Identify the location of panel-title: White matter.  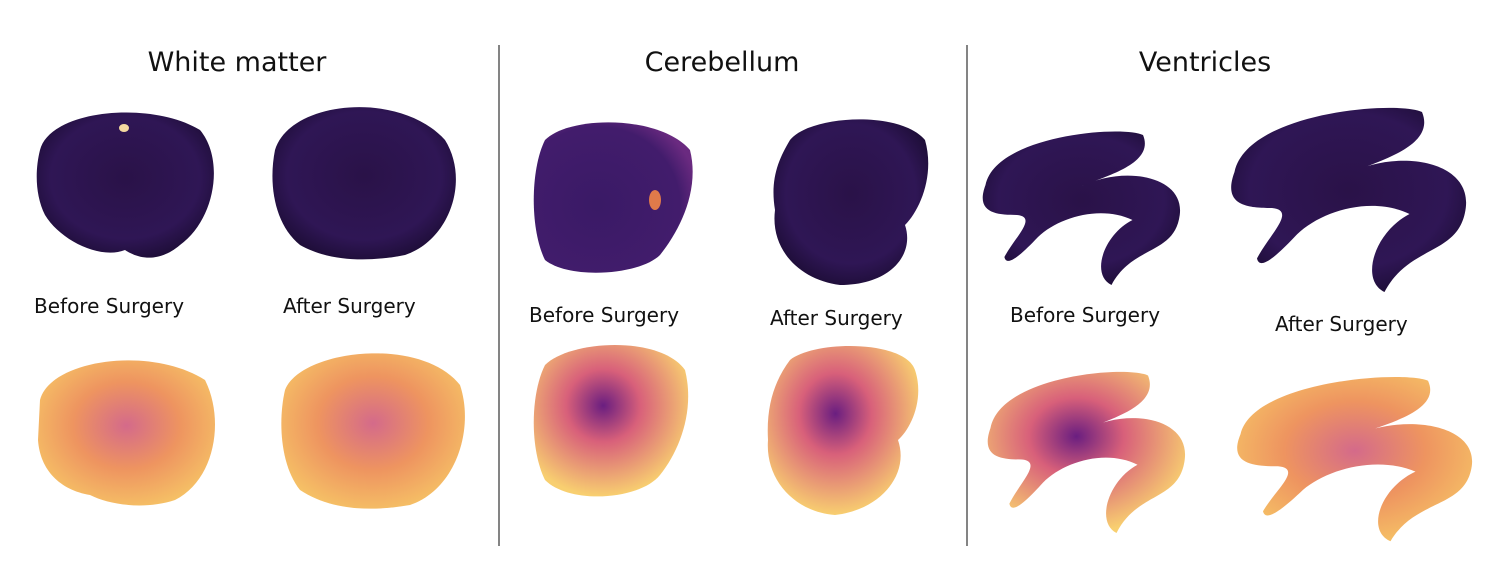
(238, 62).